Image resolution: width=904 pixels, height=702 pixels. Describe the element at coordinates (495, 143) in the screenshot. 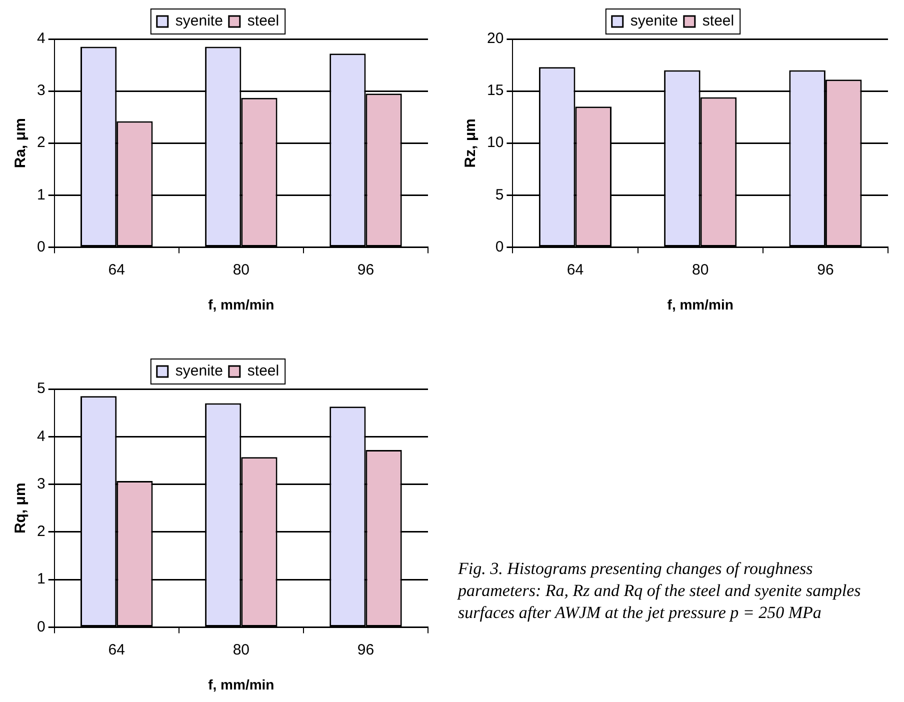

I see `y-tick-label: 10` at that location.